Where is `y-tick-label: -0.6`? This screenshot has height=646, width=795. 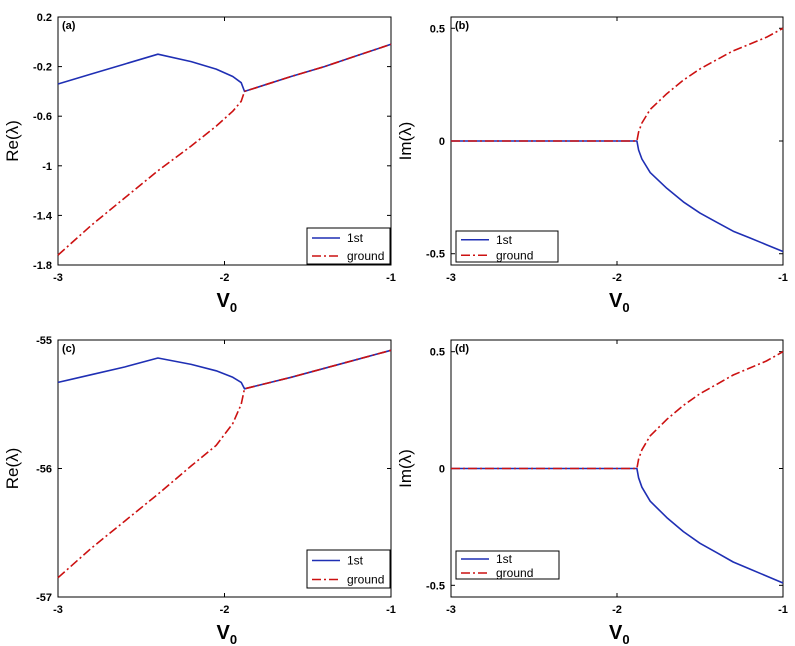 y-tick-label: -0.6 is located at coordinates (42, 117).